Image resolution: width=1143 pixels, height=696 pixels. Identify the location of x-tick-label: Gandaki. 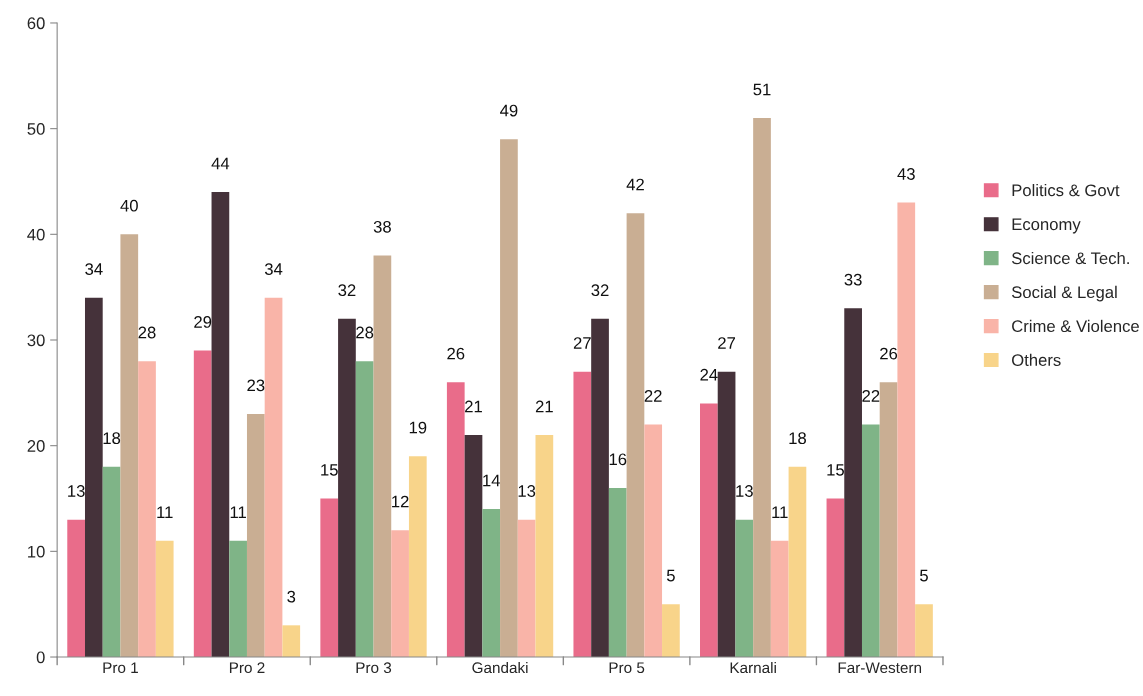
(500, 667).